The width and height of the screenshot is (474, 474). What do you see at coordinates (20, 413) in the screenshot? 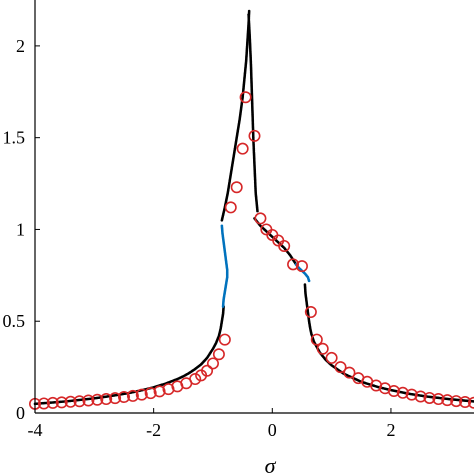
I see `y-tick-label: 0` at bounding box center [20, 413].